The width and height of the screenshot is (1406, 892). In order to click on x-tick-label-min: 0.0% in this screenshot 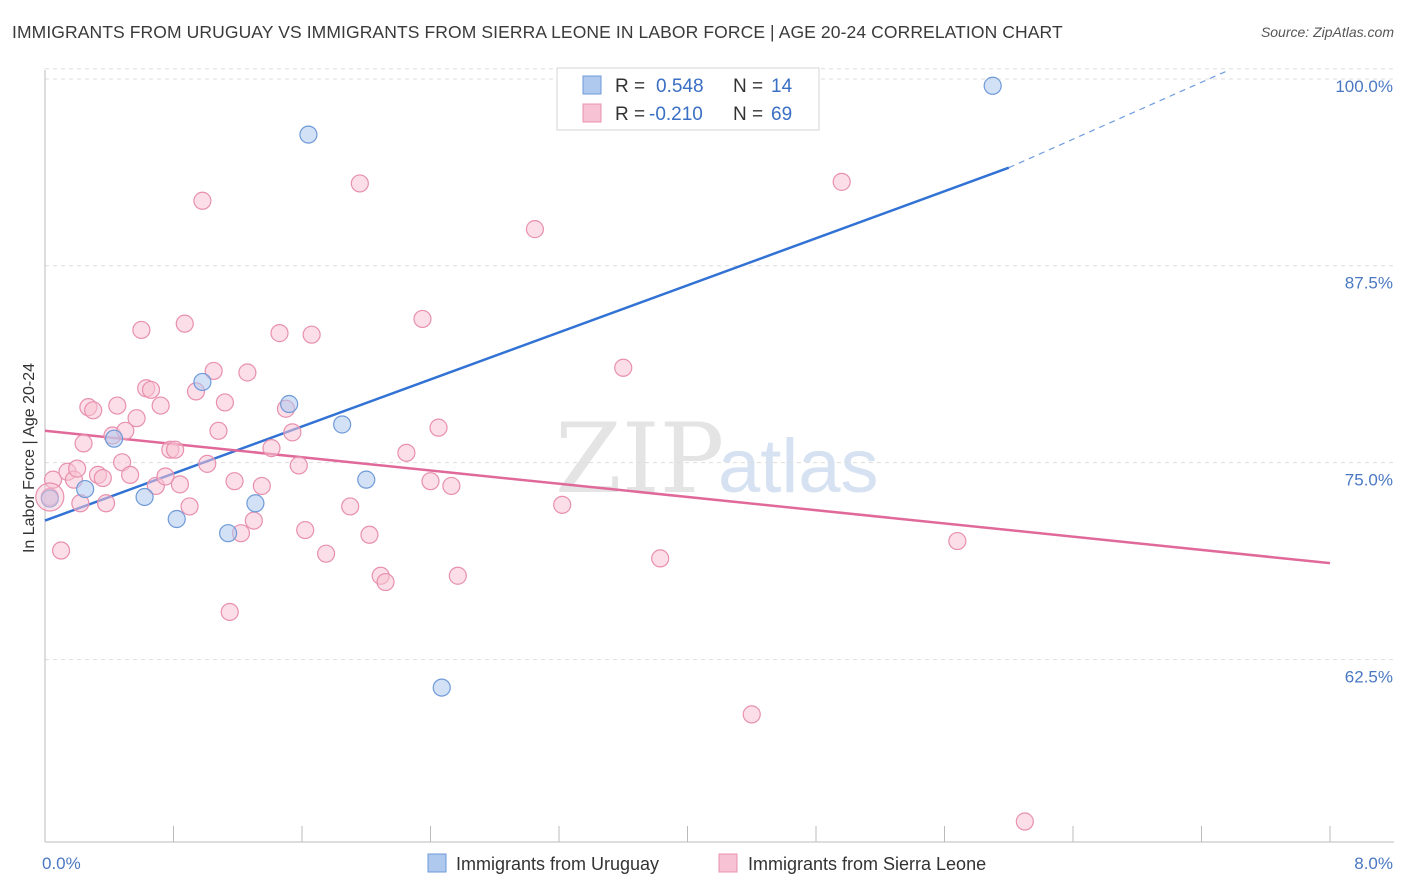, I will do `click(61, 863)`.